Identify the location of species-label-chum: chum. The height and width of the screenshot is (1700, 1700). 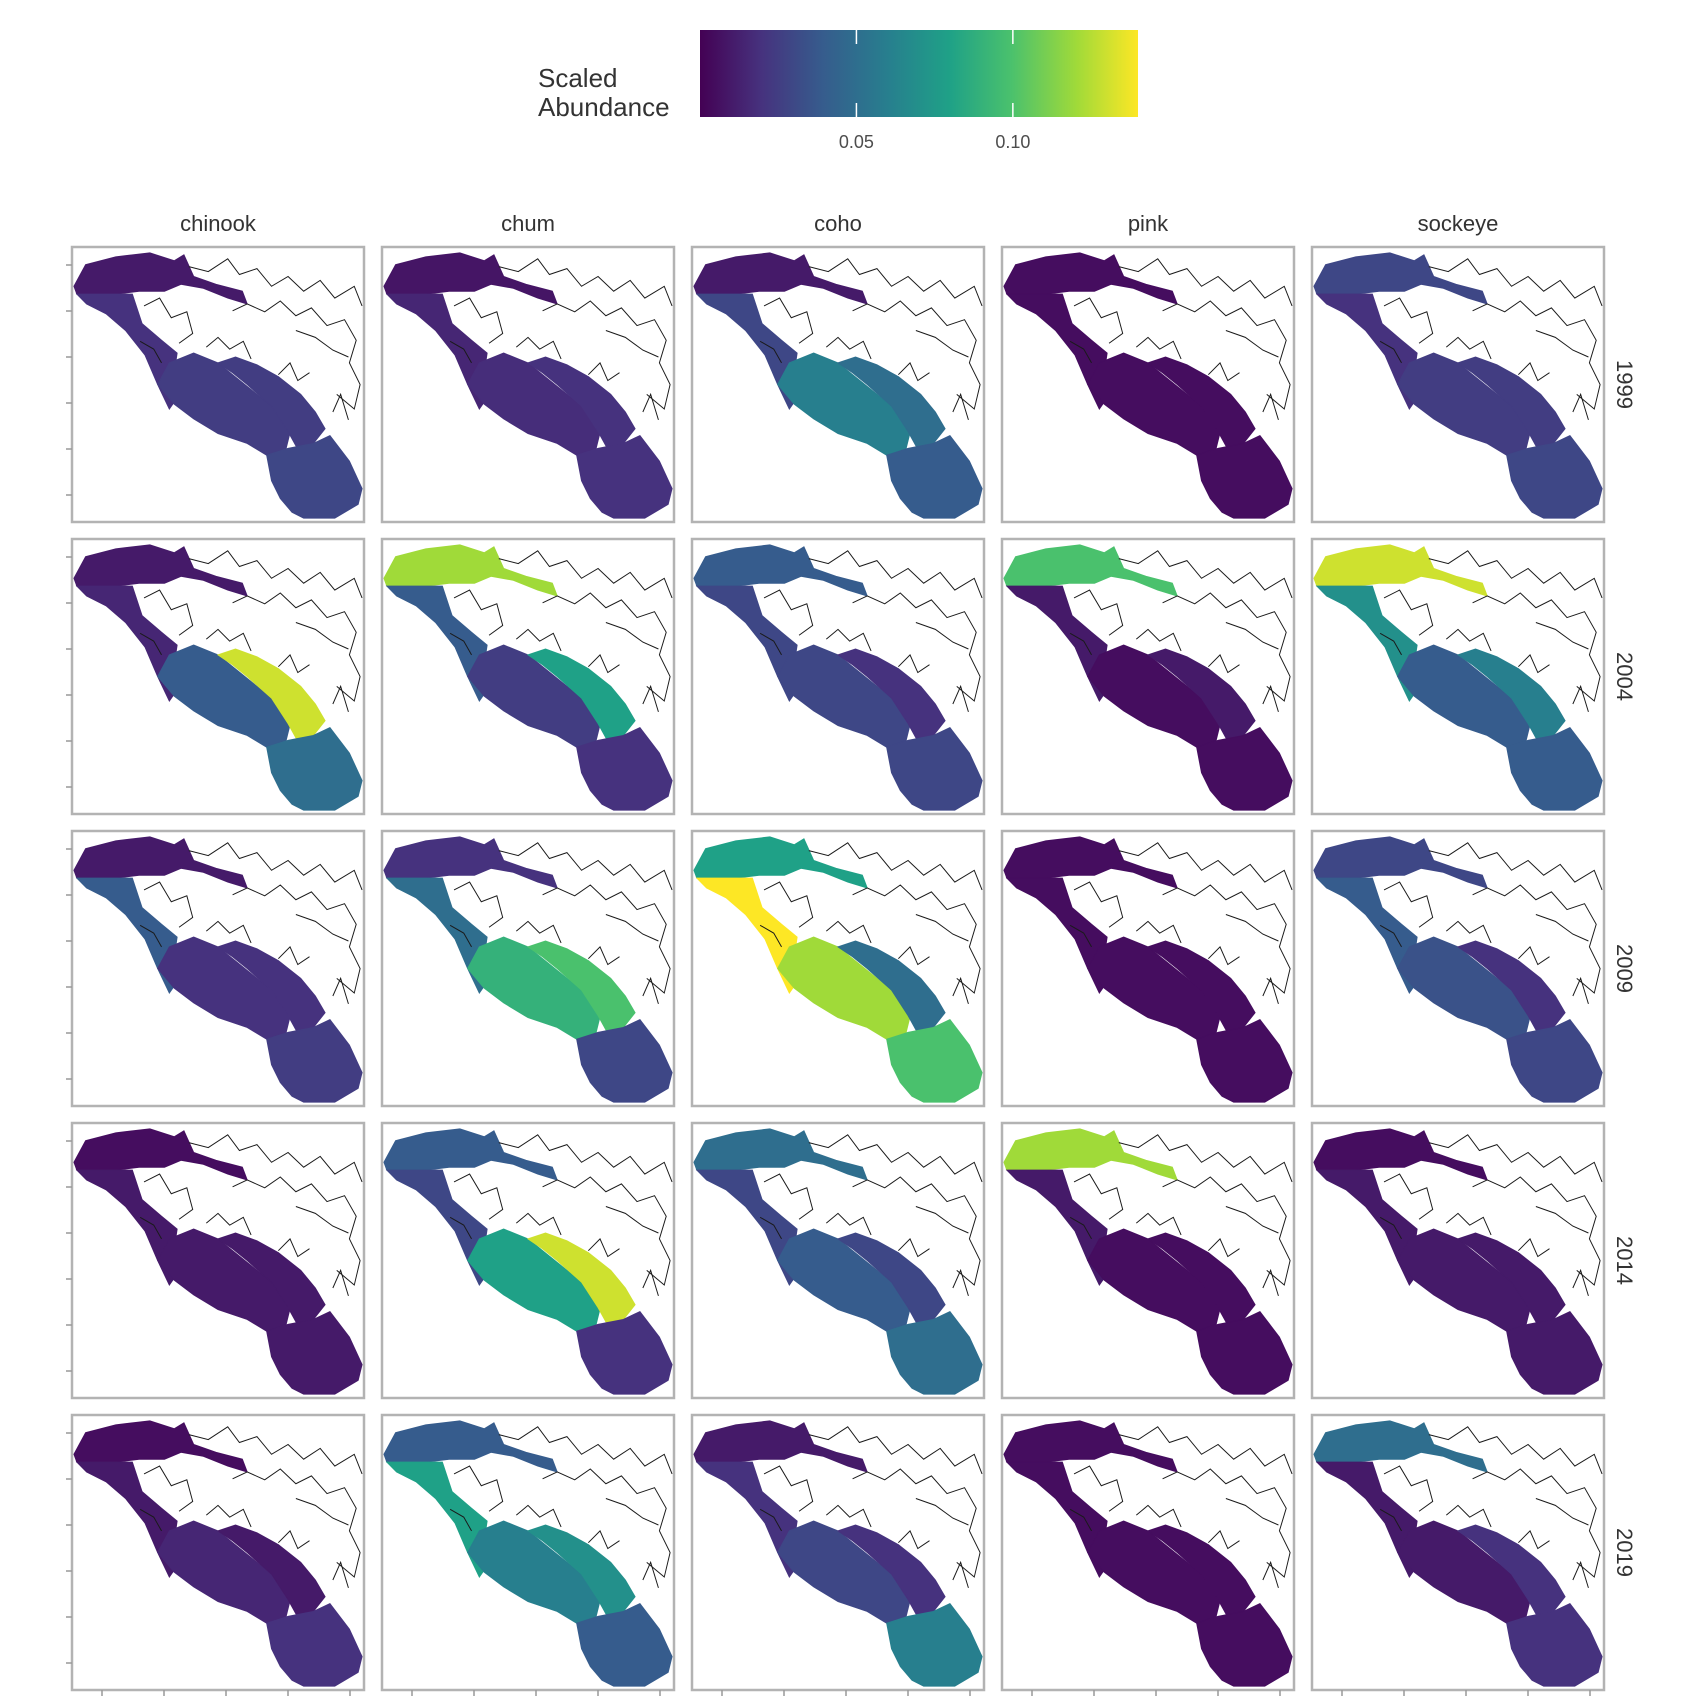
(528, 223).